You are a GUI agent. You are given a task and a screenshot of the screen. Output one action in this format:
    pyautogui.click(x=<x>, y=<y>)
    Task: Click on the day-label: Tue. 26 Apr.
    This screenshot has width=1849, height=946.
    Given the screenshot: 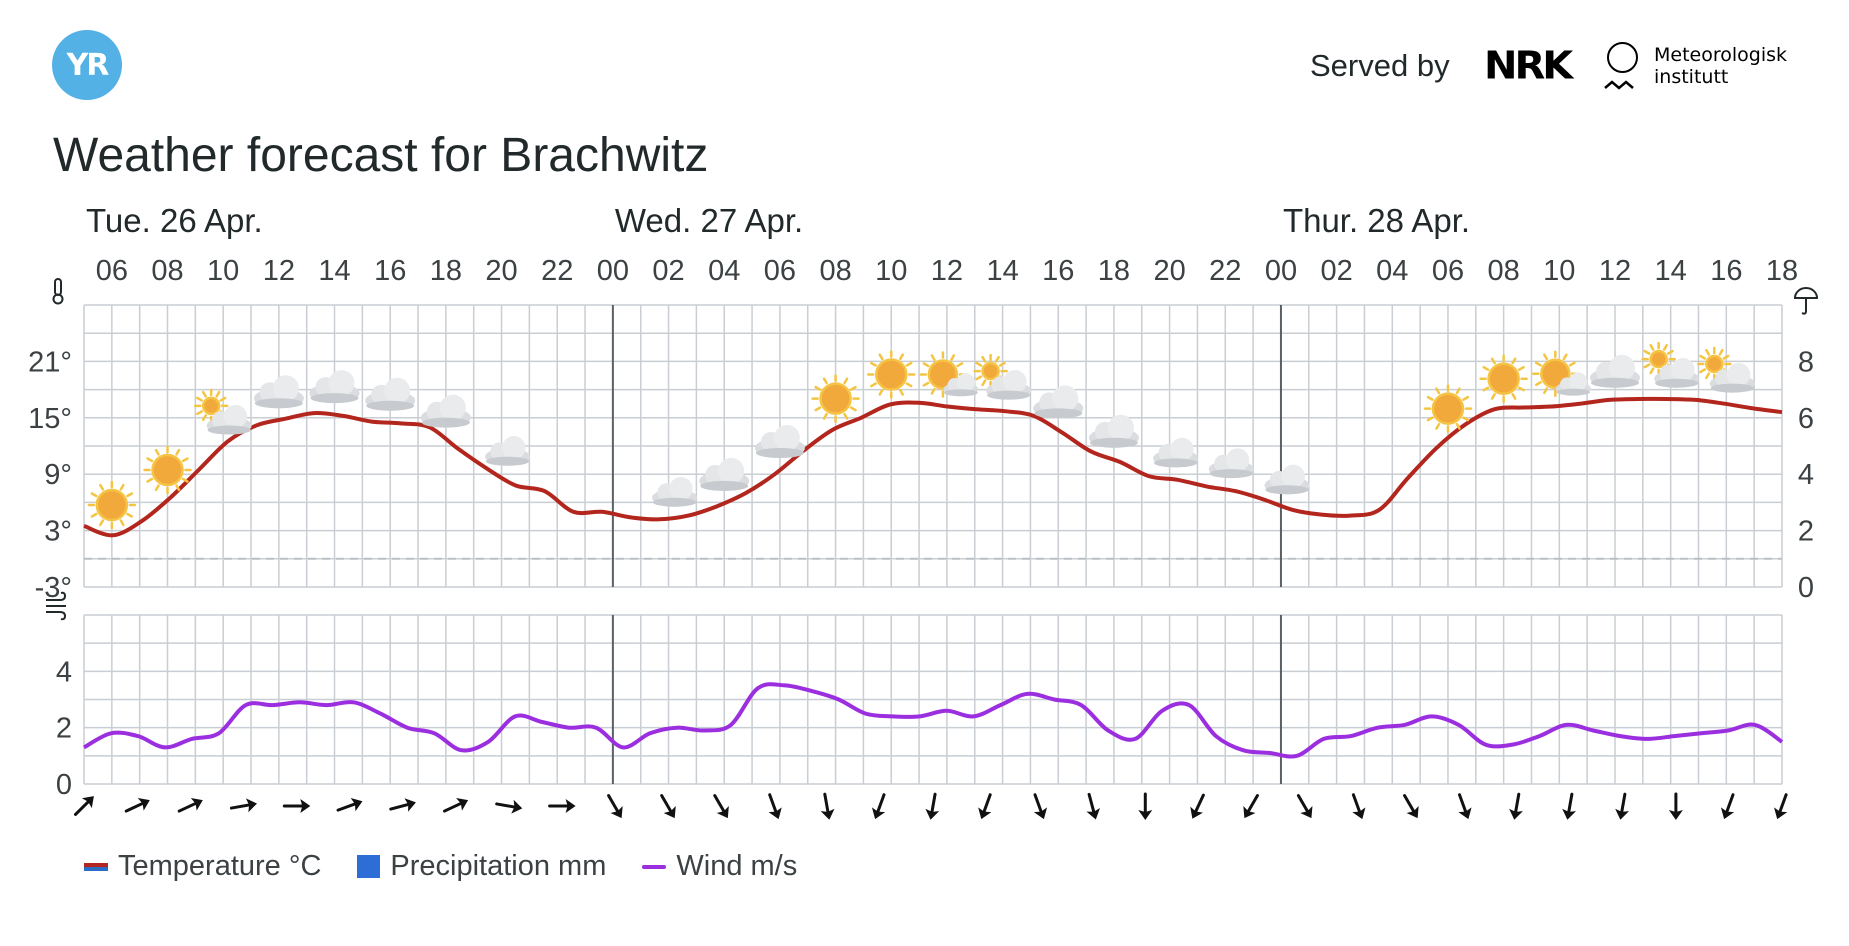 What is the action you would take?
    pyautogui.click(x=174, y=220)
    